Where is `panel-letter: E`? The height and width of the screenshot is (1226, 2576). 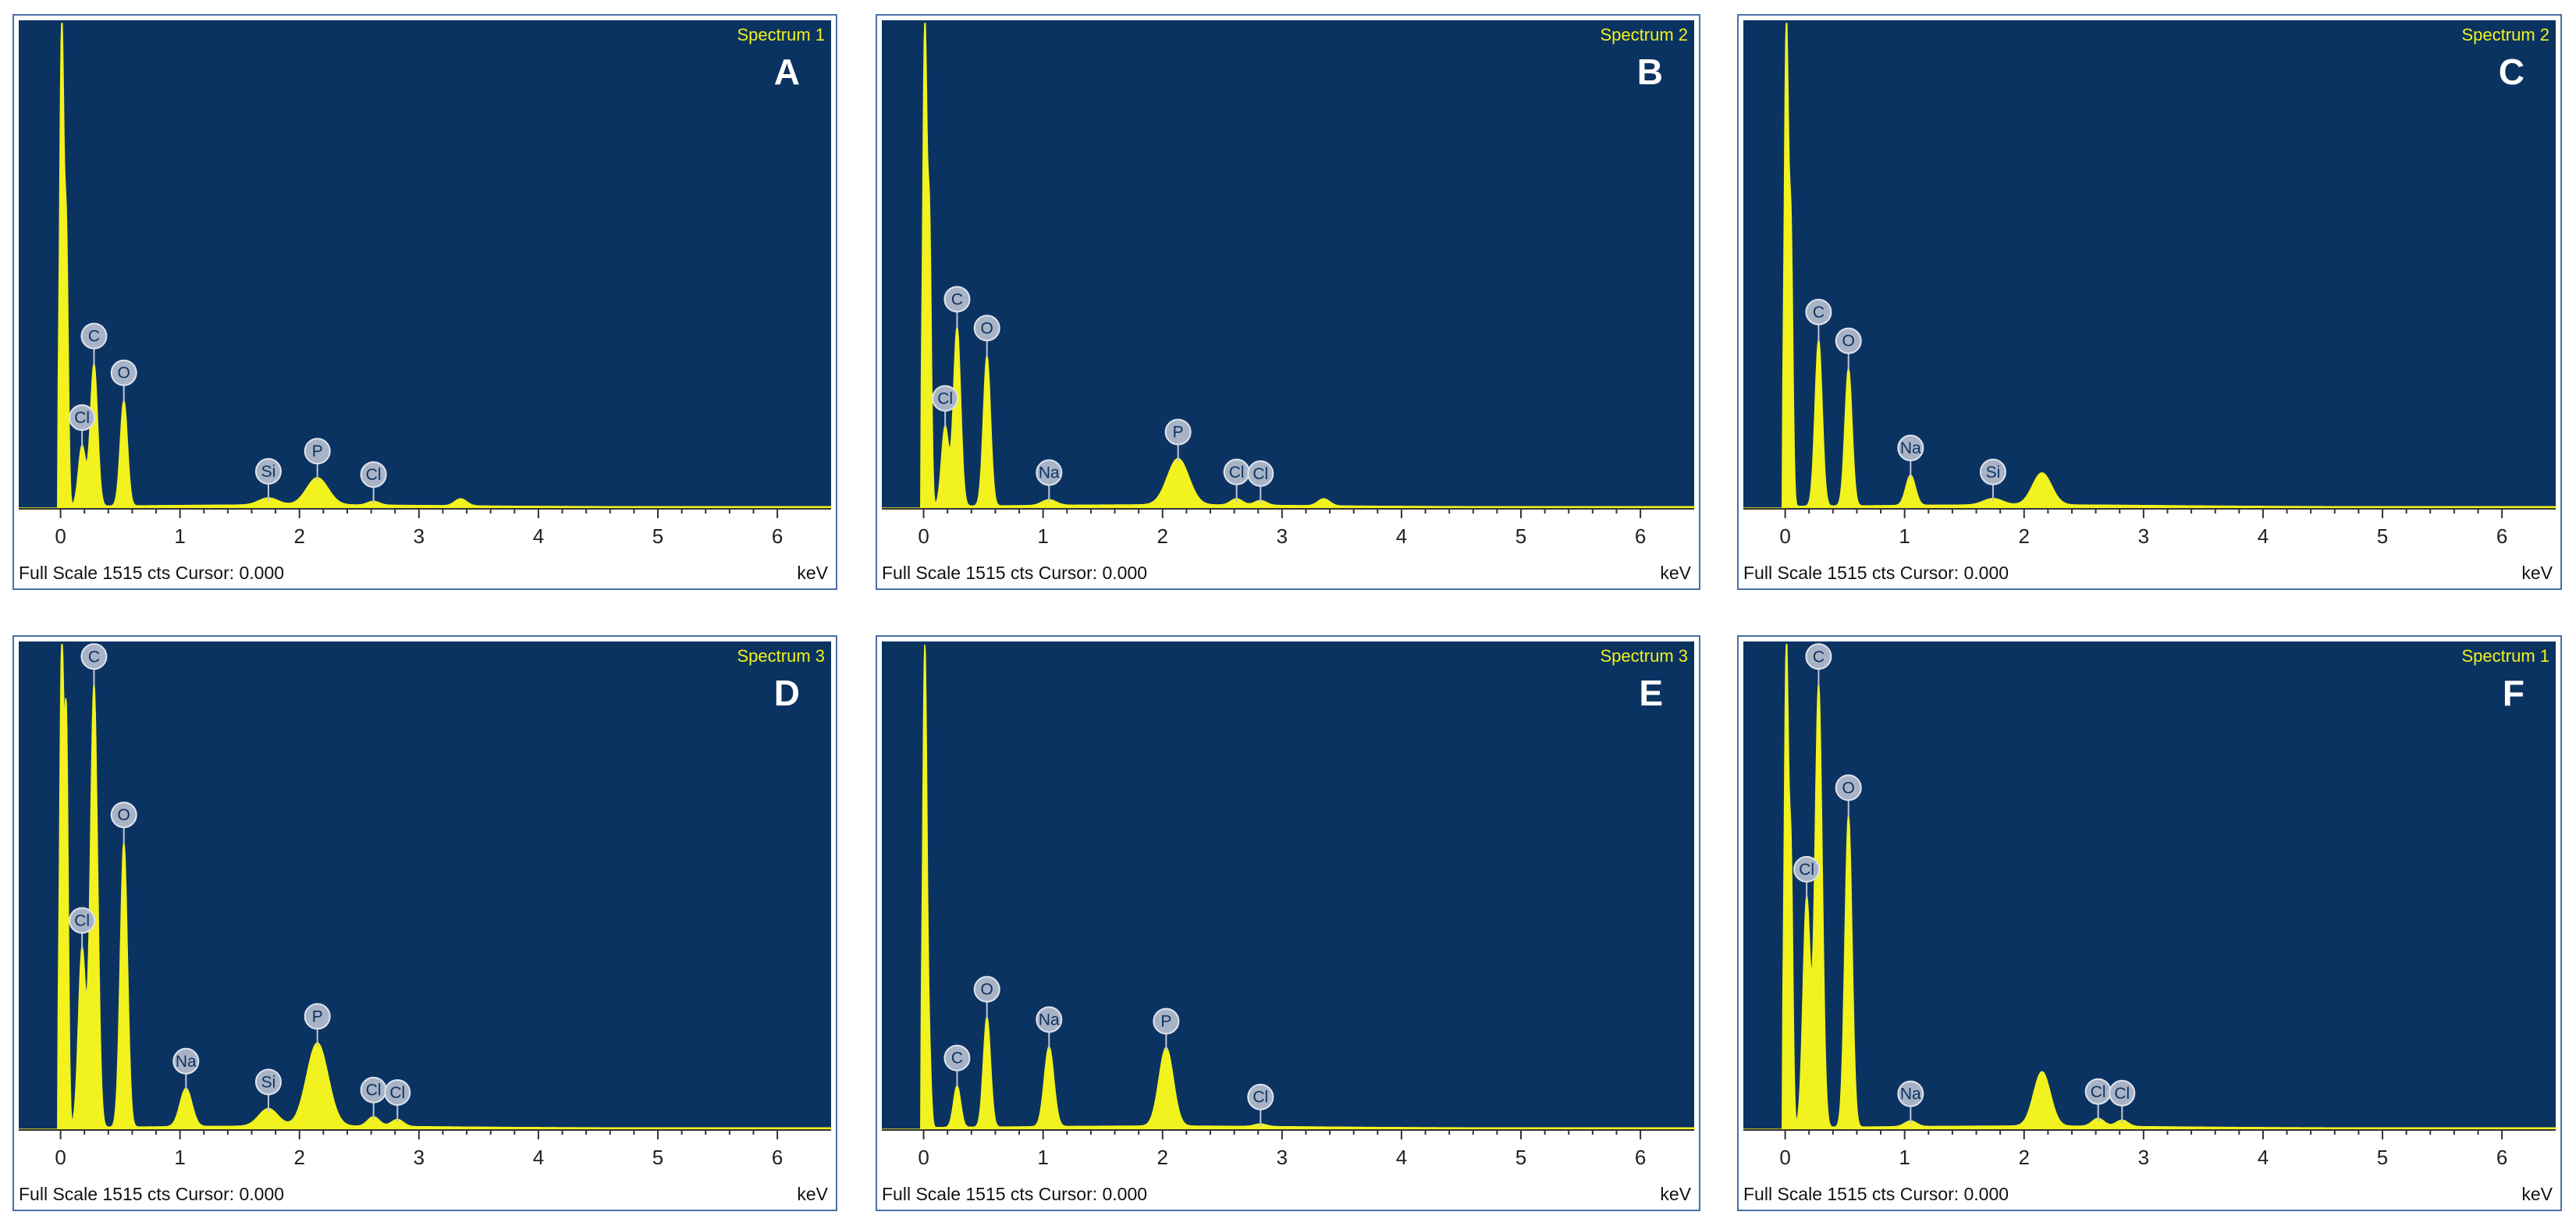 panel-letter: E is located at coordinates (1651, 693).